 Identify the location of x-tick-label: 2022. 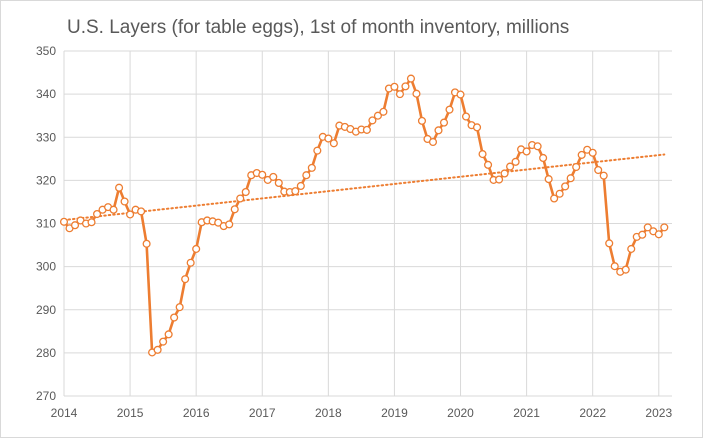
(592, 413).